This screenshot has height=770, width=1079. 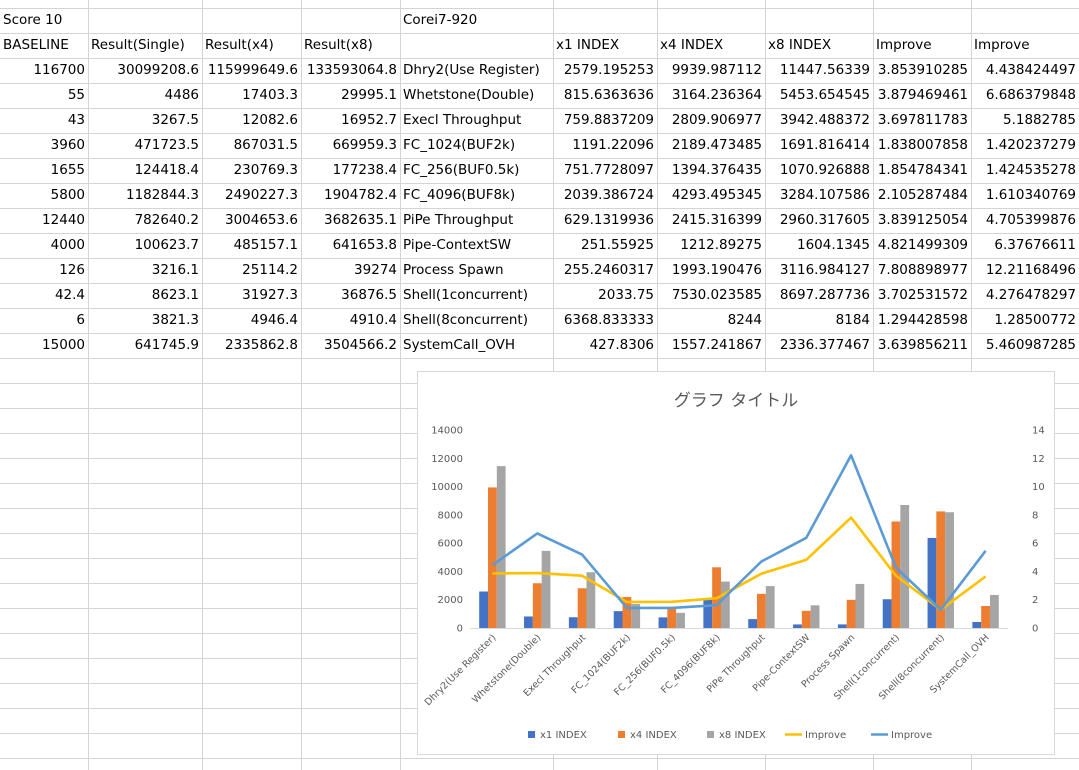 I want to click on number-cell: 124418.4, so click(x=166, y=170).